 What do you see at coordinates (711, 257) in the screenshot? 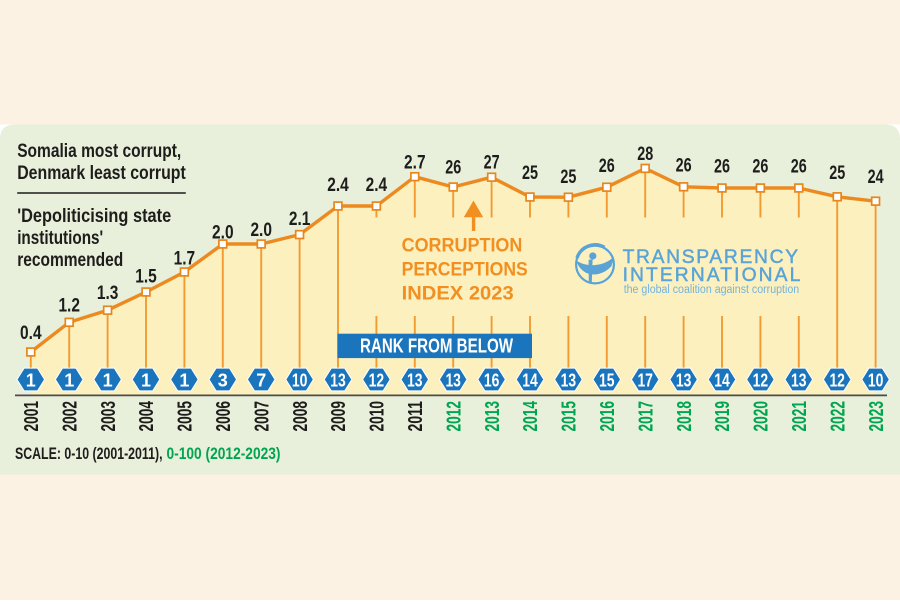
I see `svg-text: TRANSPARENCY` at bounding box center [711, 257].